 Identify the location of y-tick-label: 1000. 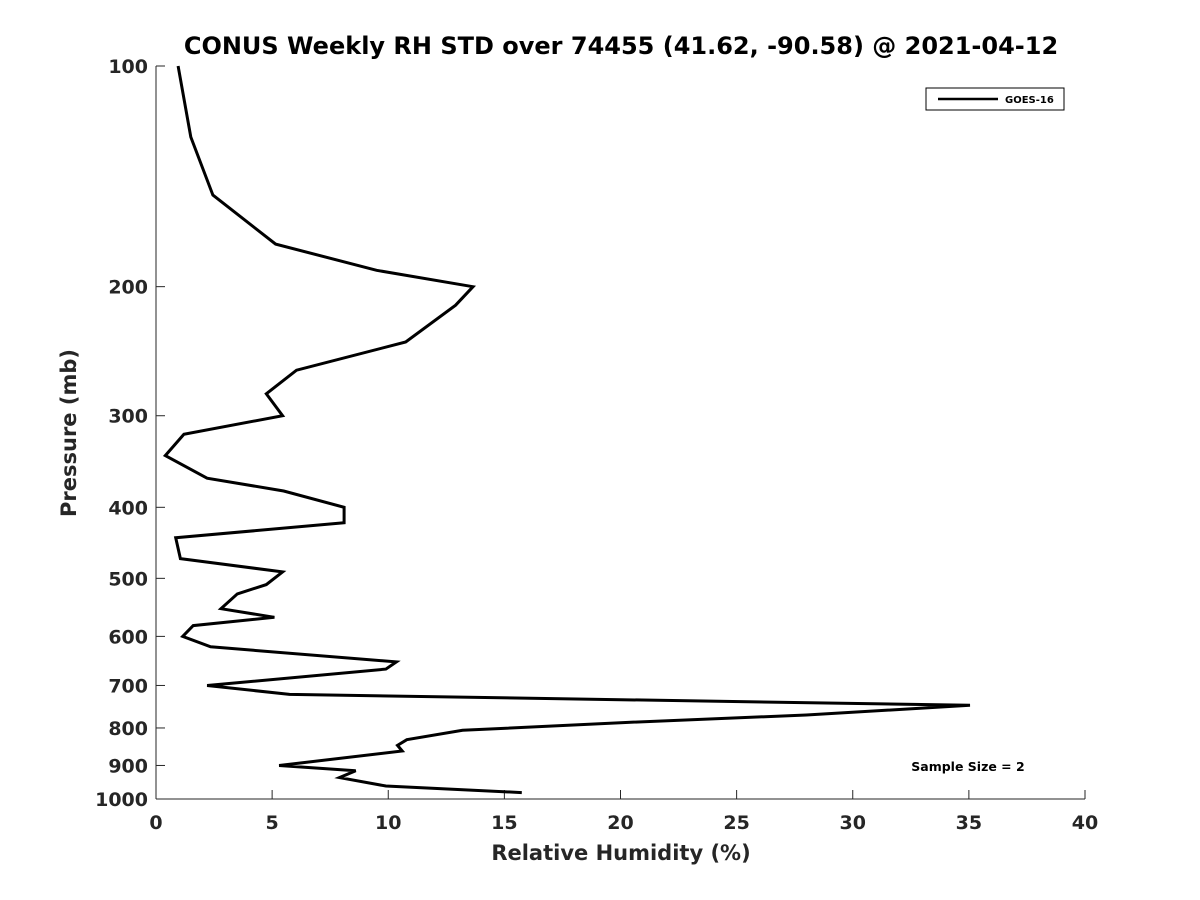
(121, 800).